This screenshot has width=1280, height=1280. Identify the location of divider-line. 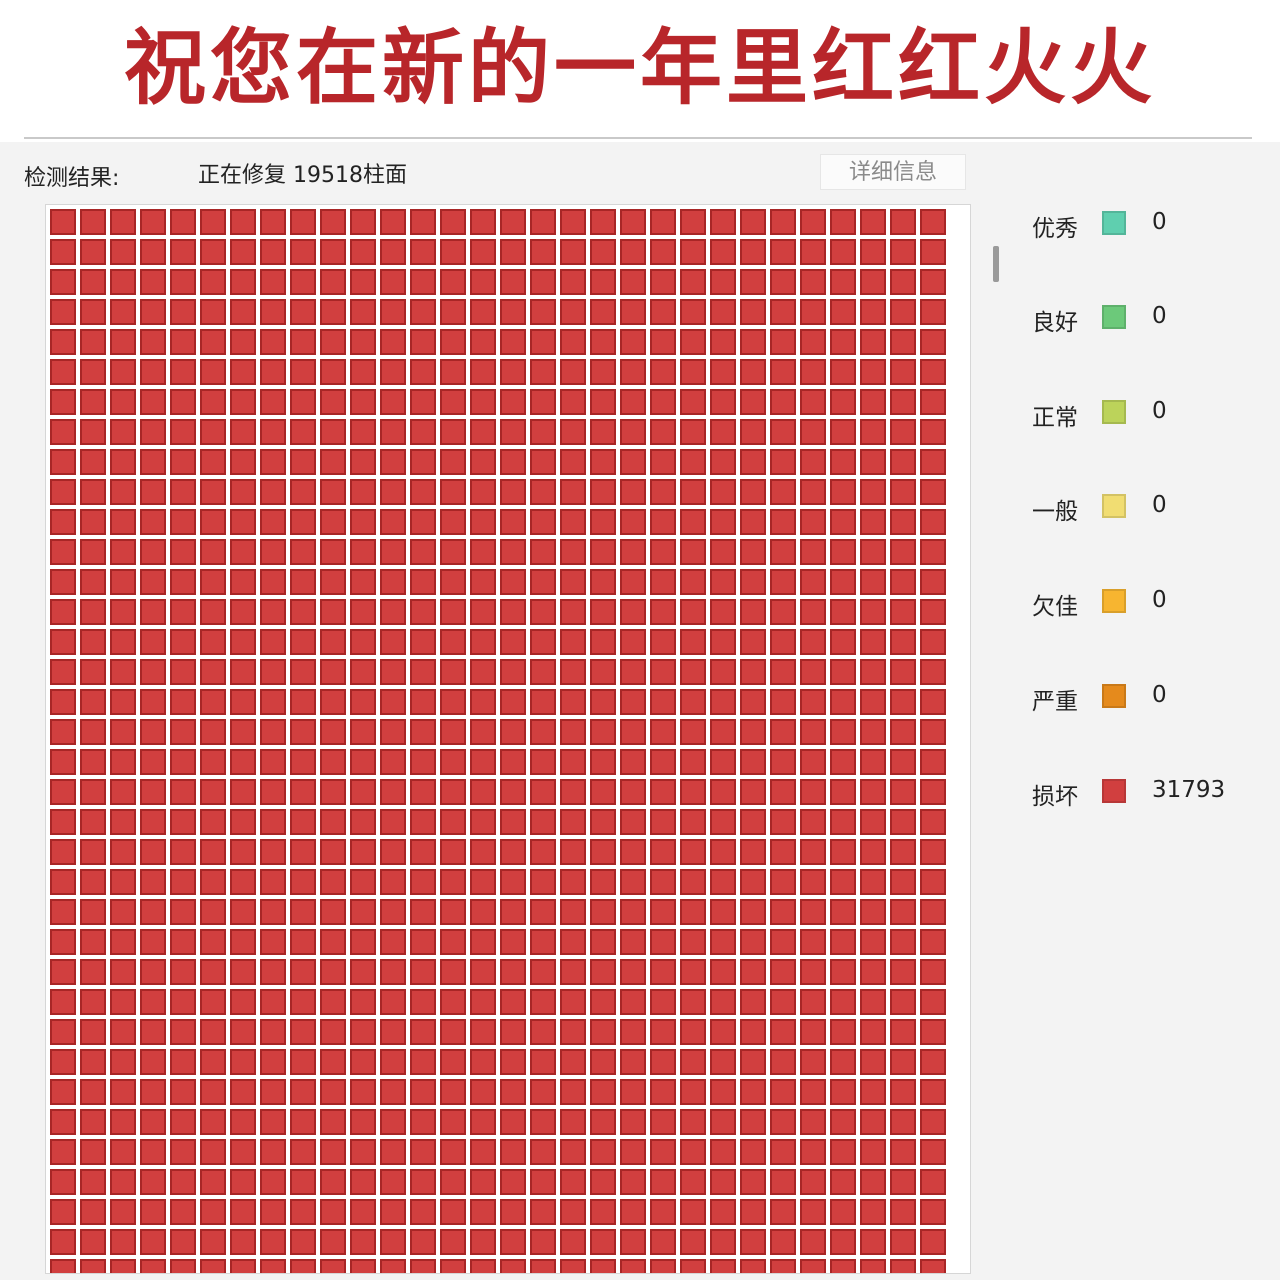
(638, 138).